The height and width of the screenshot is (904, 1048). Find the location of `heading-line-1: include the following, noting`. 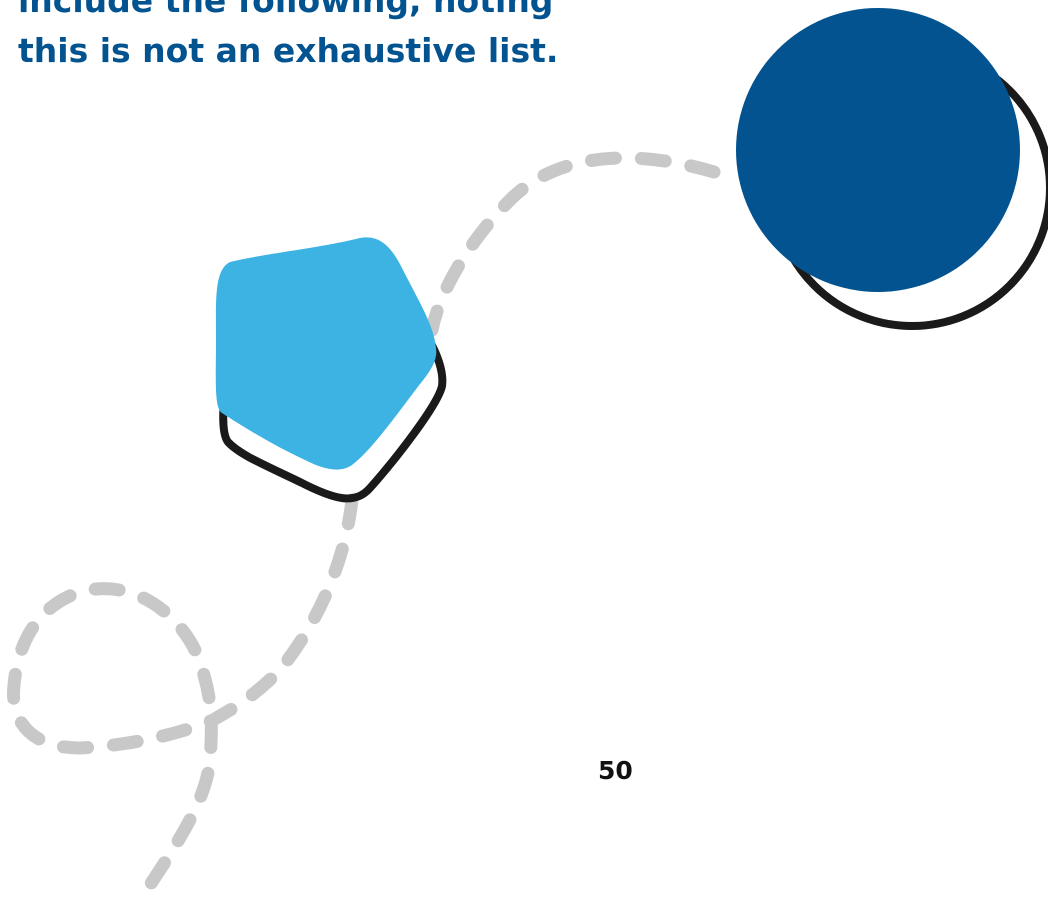

heading-line-1: include the following, noting is located at coordinates (286, 10).